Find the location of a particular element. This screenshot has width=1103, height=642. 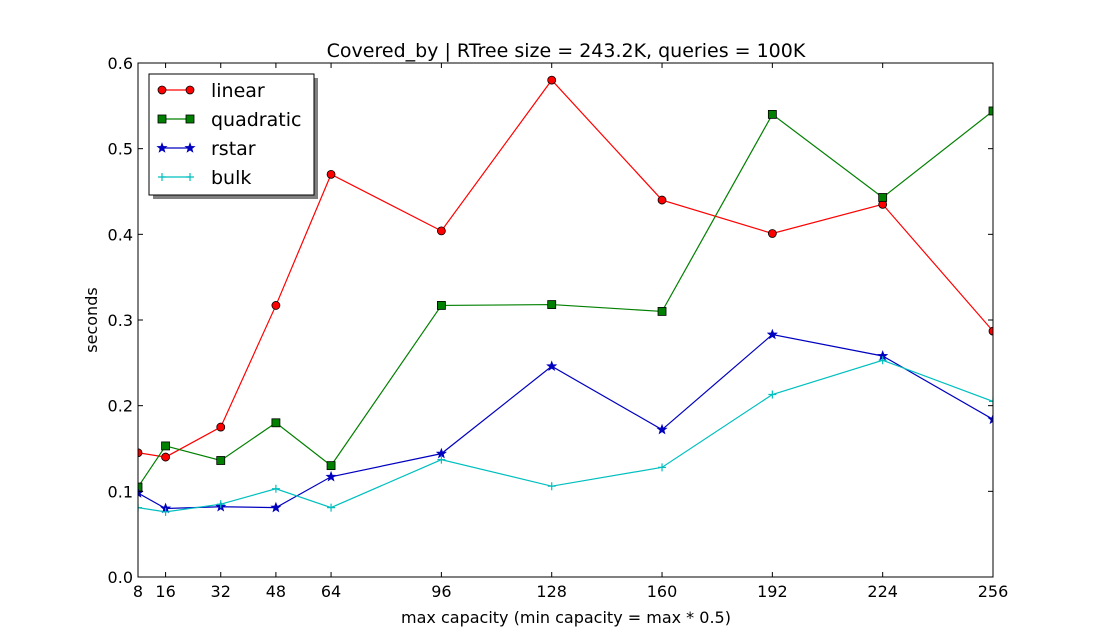

legend-label: rstar is located at coordinates (233, 149).